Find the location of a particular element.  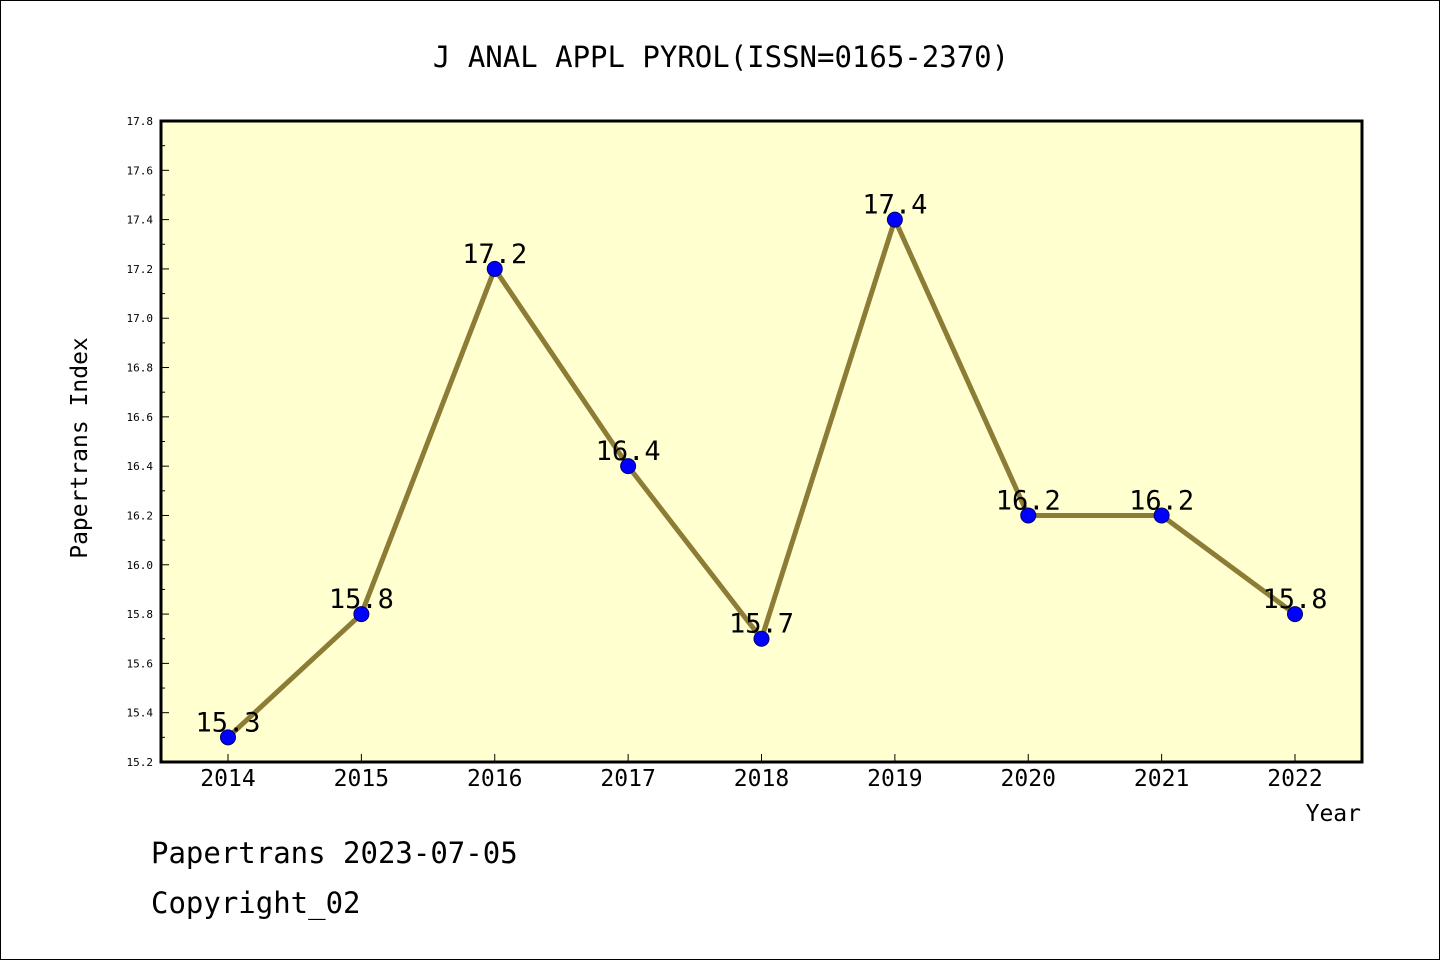

y-tick-label: 17.0 is located at coordinates (140, 318).